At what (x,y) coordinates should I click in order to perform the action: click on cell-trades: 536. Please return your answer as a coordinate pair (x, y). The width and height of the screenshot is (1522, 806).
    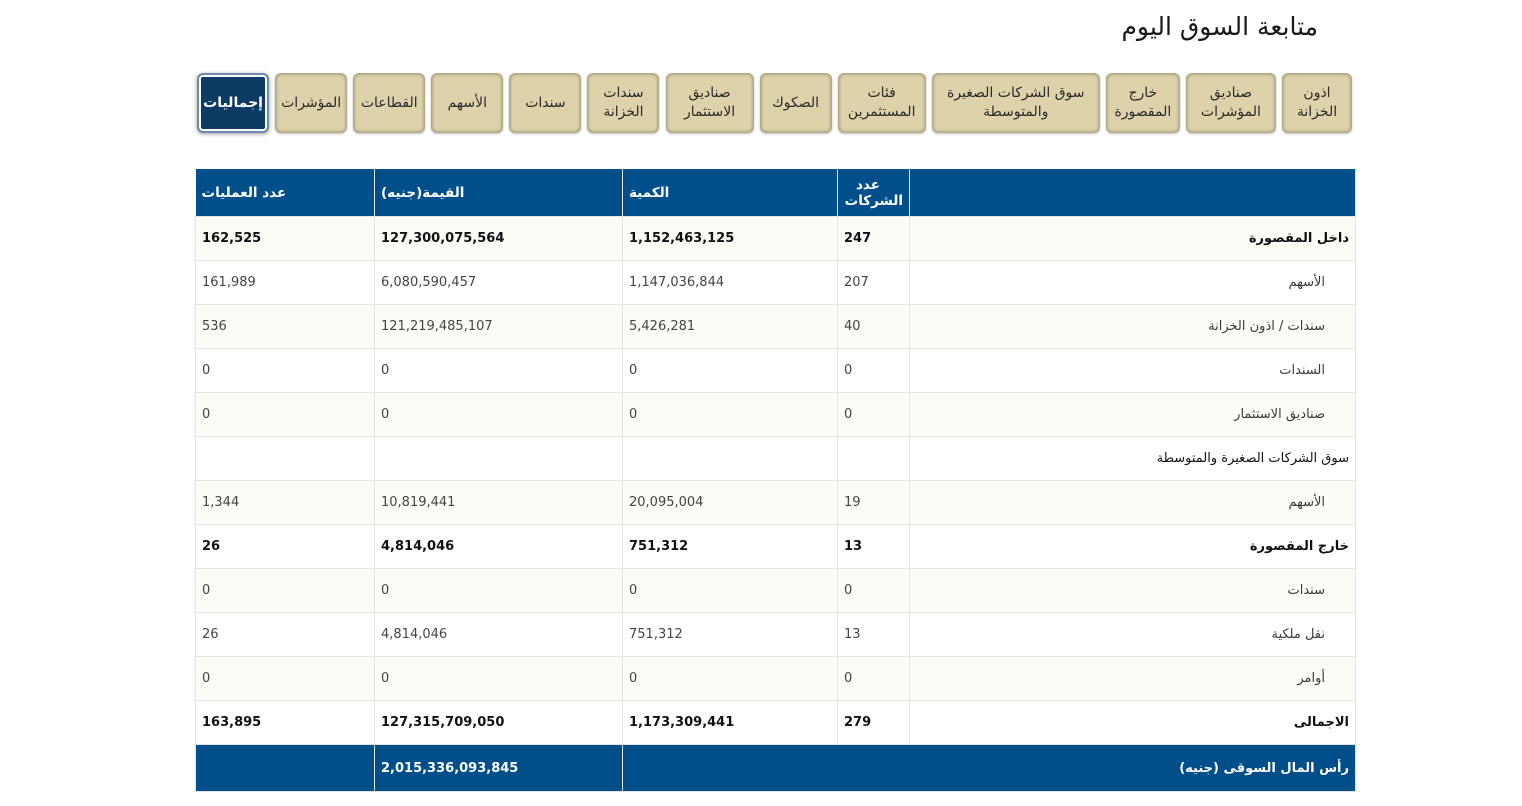
    Looking at the image, I should click on (285, 326).